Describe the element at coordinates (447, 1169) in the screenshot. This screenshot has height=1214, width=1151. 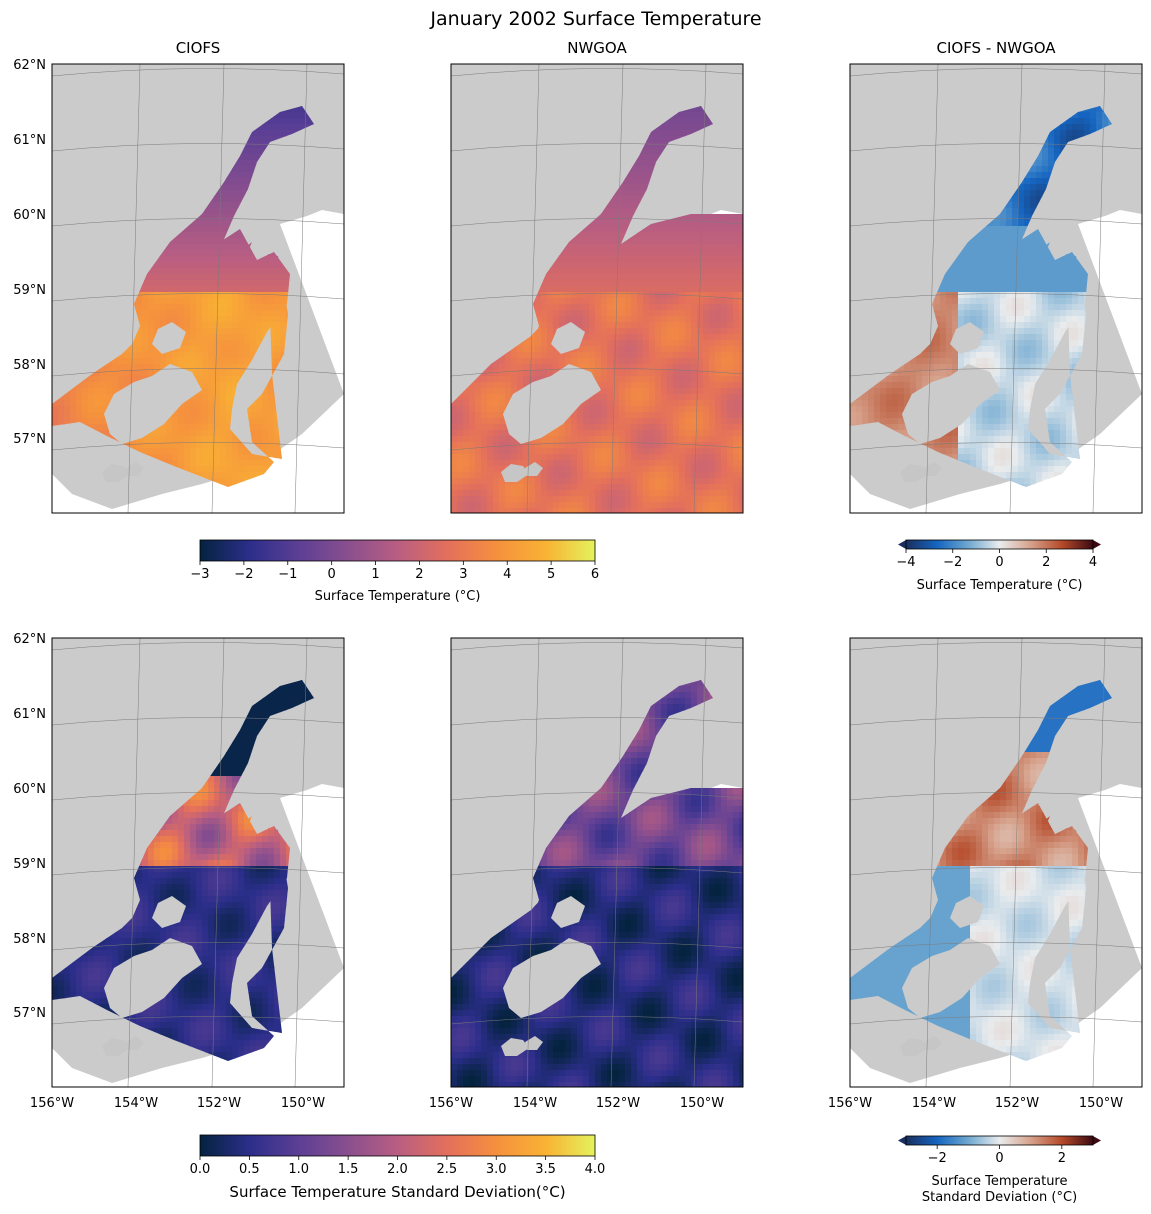
I see `colorbar-tick-label: 2.5` at that location.